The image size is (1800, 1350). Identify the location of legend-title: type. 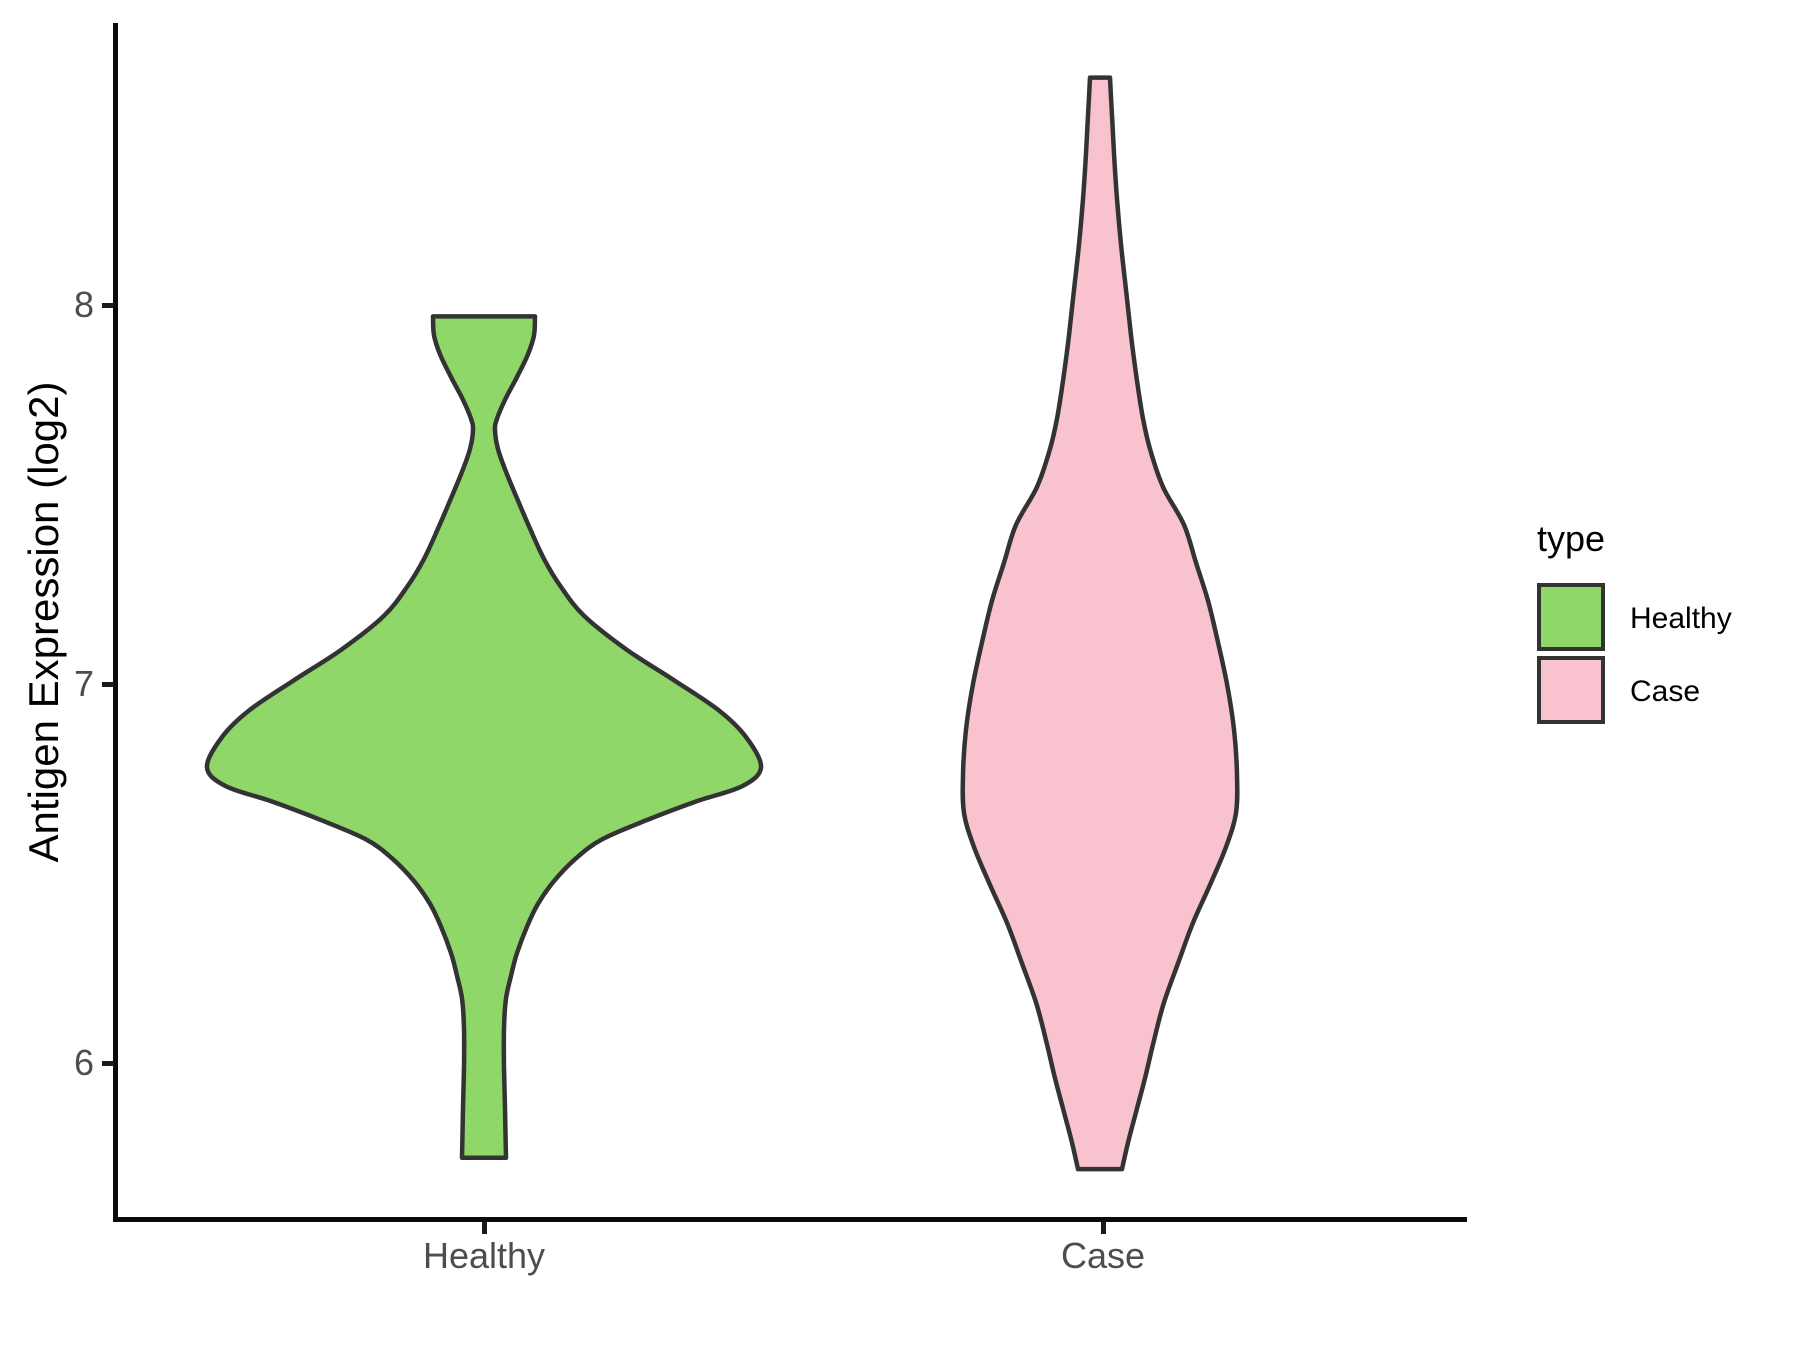
(1571, 538).